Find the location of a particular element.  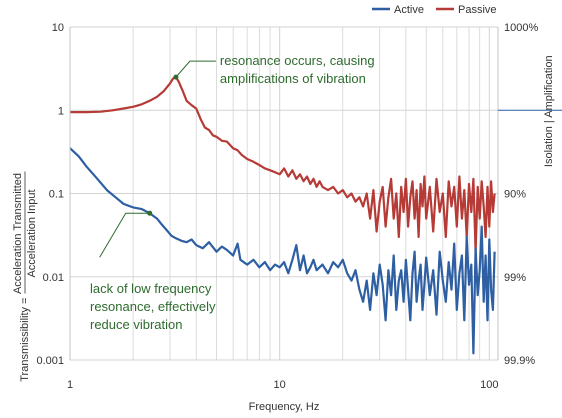

y-axis-title-denominator: Acceleration Input is located at coordinates (32, 233).